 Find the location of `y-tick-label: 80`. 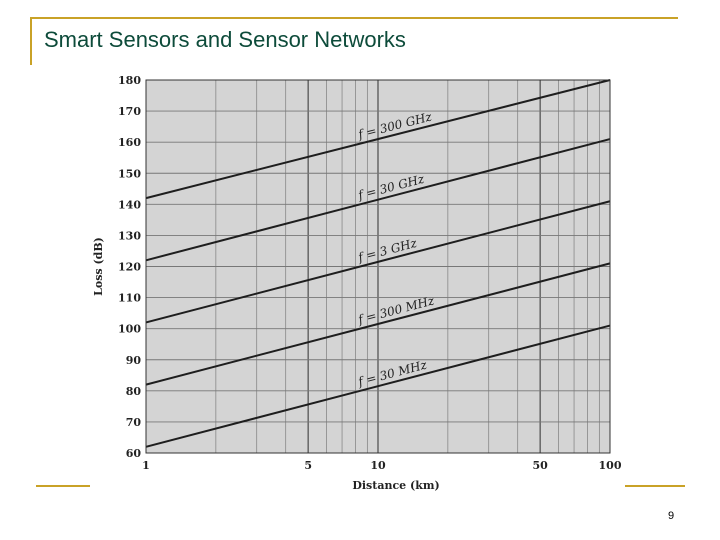

y-tick-label: 80 is located at coordinates (134, 391).